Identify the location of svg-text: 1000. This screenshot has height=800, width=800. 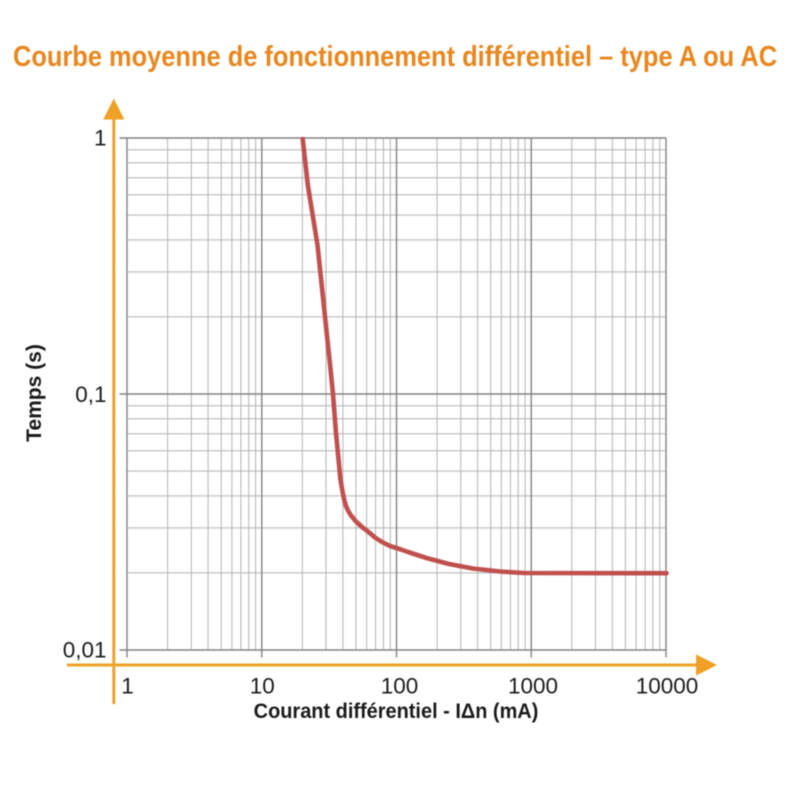
(533, 686).